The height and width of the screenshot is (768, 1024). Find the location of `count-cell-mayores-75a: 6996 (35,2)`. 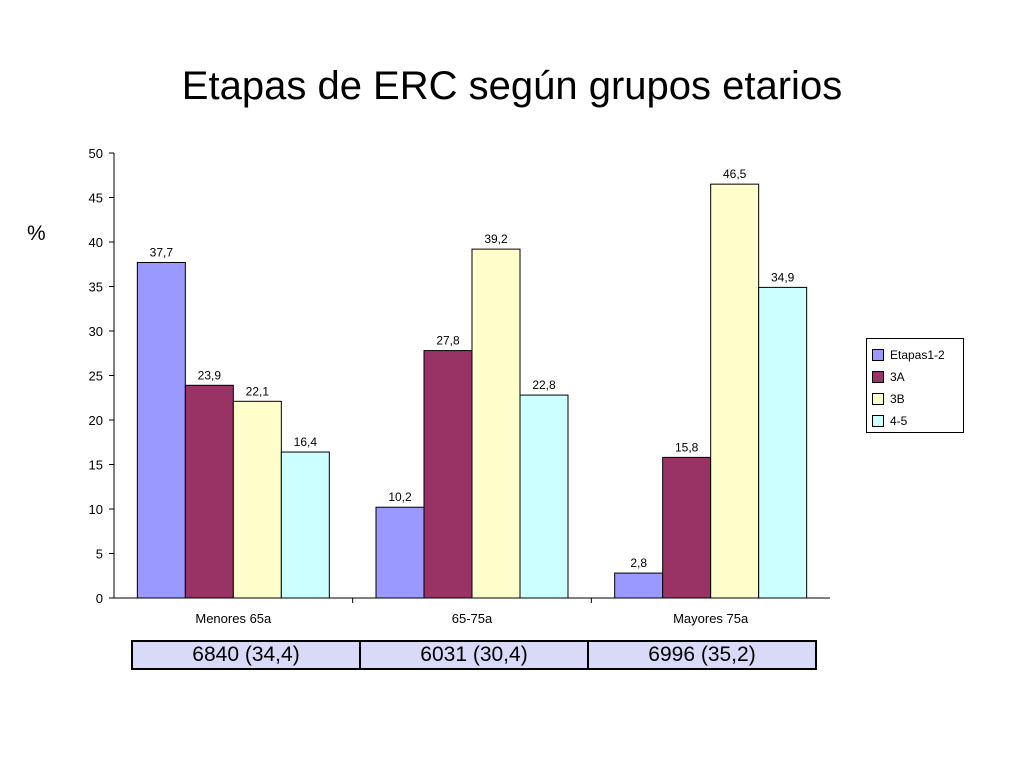

count-cell-mayores-75a: 6996 (35,2) is located at coordinates (702, 655).